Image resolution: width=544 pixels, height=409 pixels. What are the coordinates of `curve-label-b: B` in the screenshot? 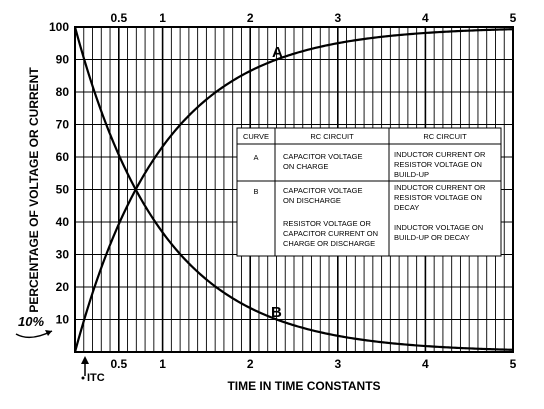 It's located at (276, 312).